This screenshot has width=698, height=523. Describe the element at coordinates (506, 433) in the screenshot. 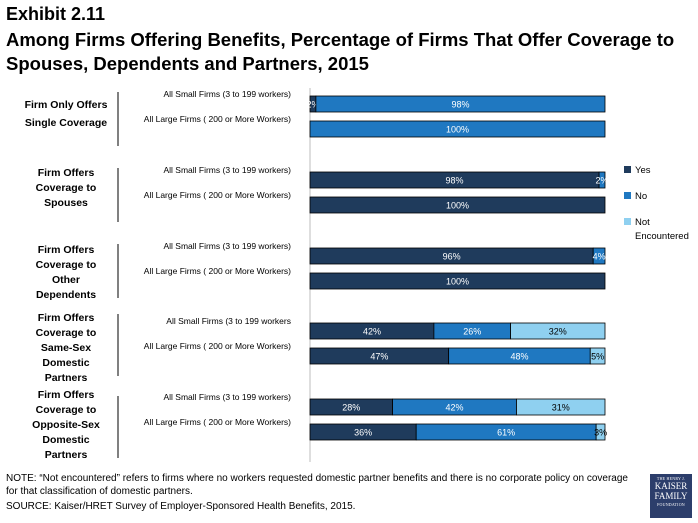

I see `data-label: 61%` at that location.